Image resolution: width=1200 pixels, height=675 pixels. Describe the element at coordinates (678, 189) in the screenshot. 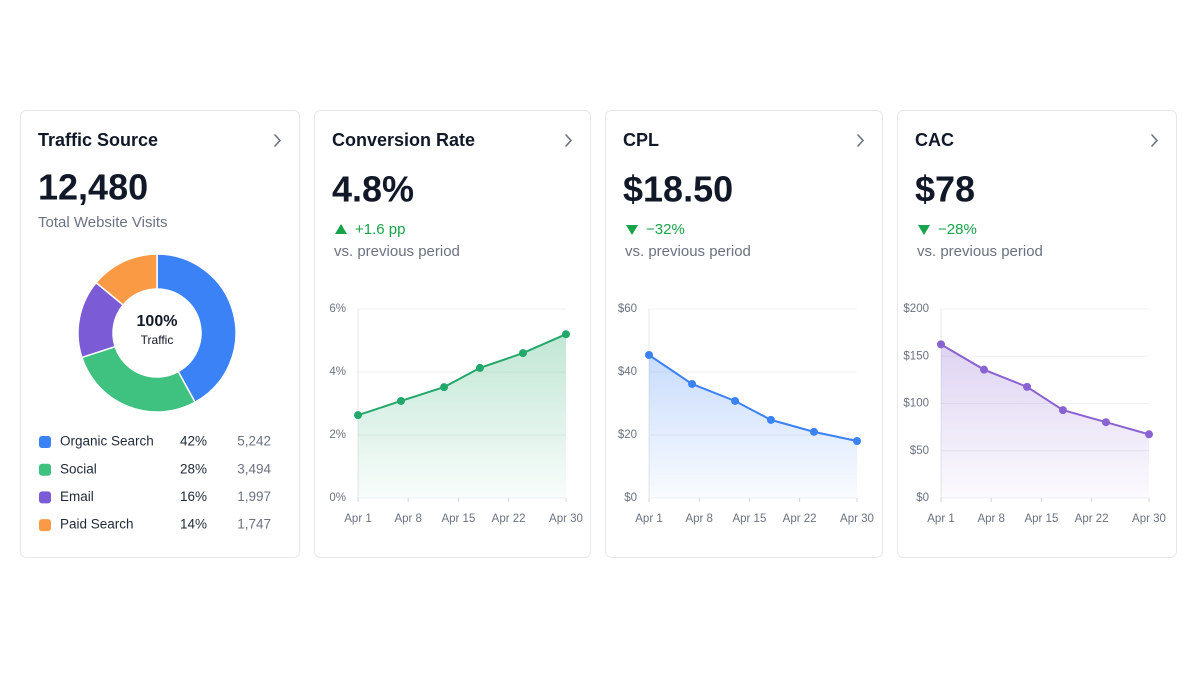

I see `kpi-value: $18.50` at that location.